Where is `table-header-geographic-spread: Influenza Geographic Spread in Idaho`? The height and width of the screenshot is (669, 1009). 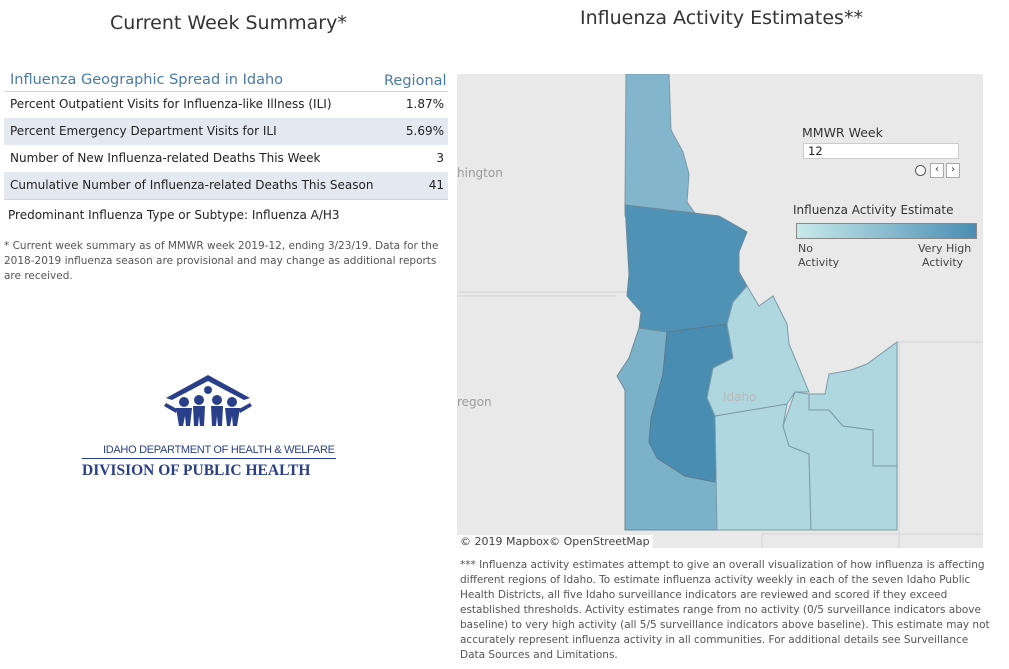
table-header-geographic-spread: Influenza Geographic Spread in Idaho is located at coordinates (147, 80).